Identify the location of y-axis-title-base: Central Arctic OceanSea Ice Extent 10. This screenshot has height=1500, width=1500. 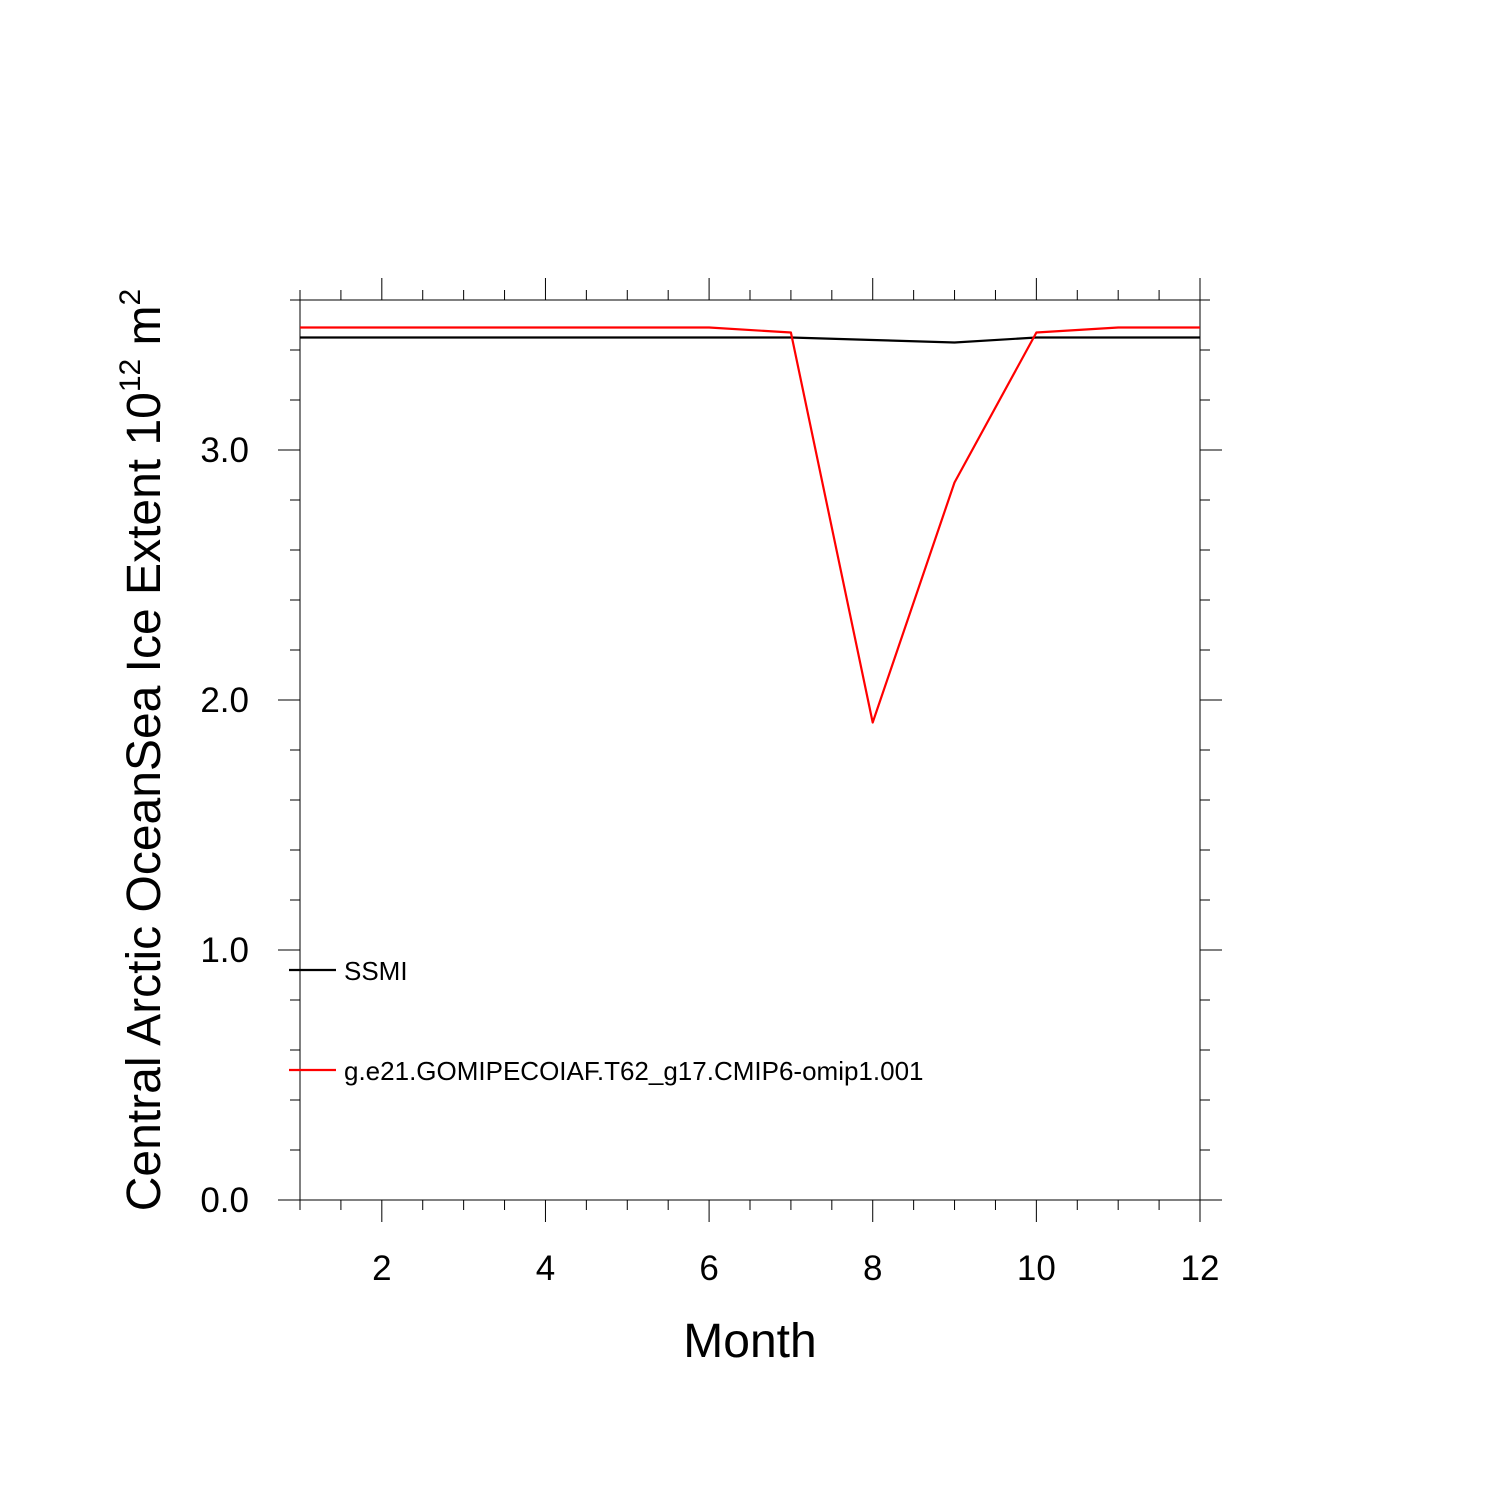
(144, 801).